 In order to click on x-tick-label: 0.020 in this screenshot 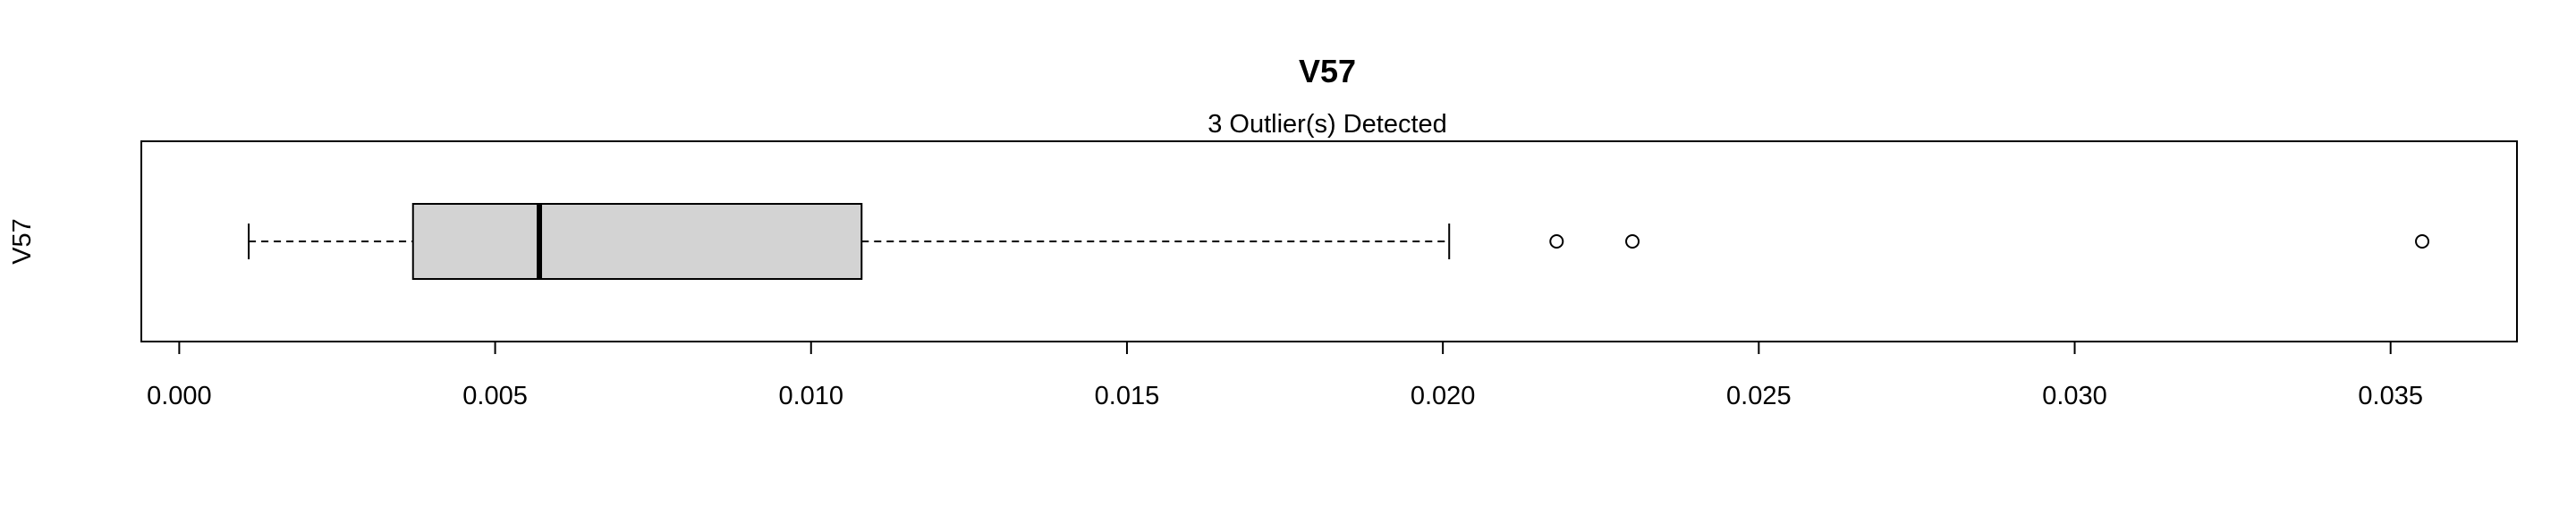, I will do `click(1443, 396)`.